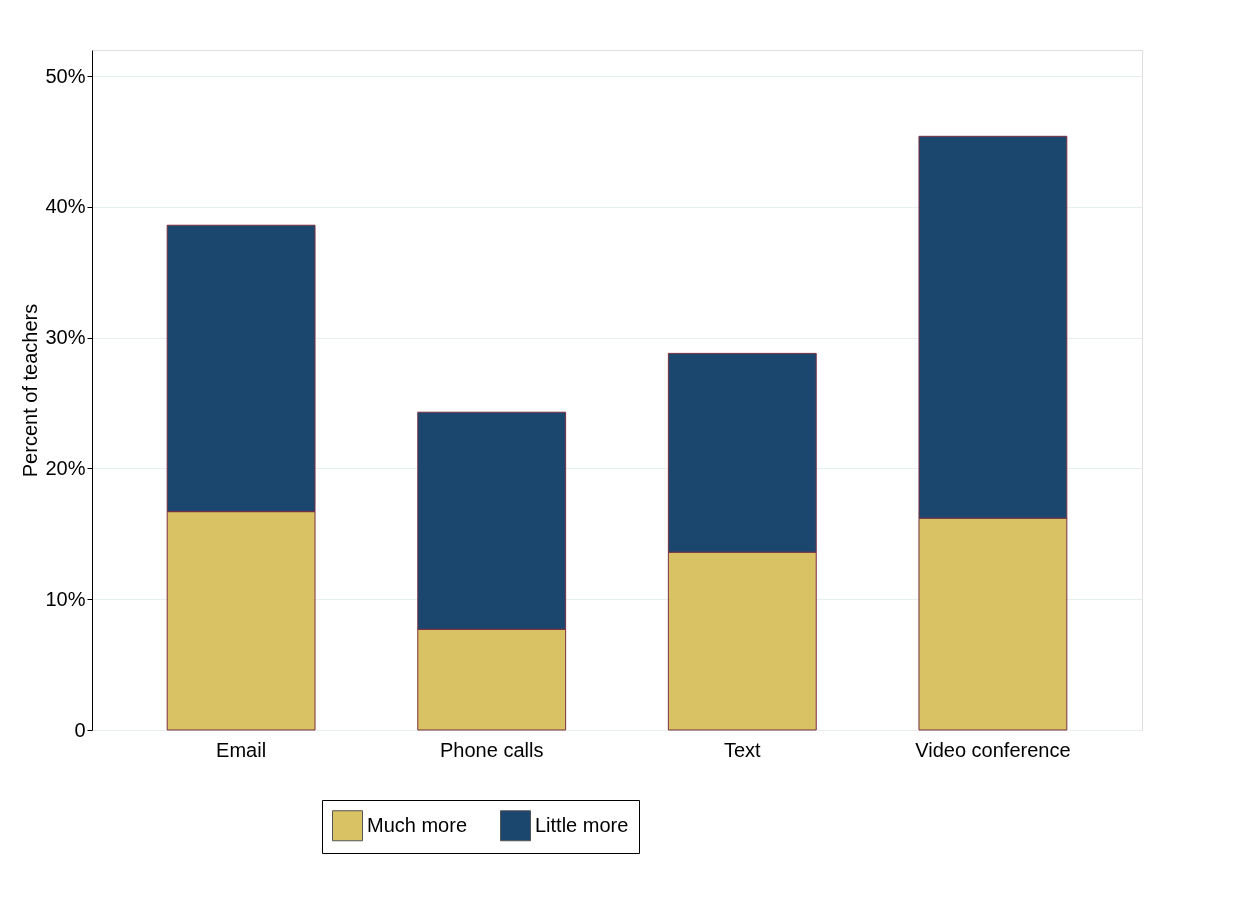  I want to click on y-tick-label: 20%, so click(65, 467).